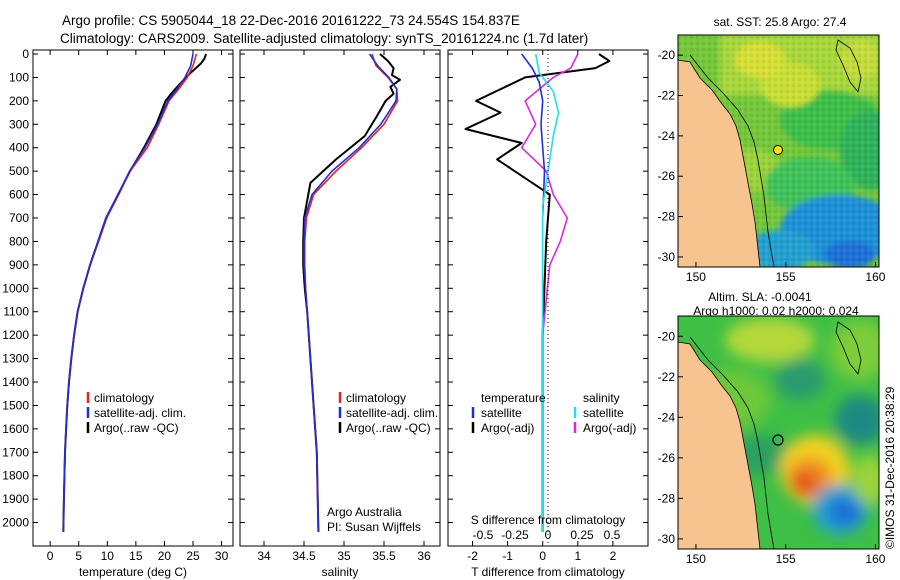  What do you see at coordinates (603, 413) in the screenshot?
I see `legend-s-satellite-label: satellite` at bounding box center [603, 413].